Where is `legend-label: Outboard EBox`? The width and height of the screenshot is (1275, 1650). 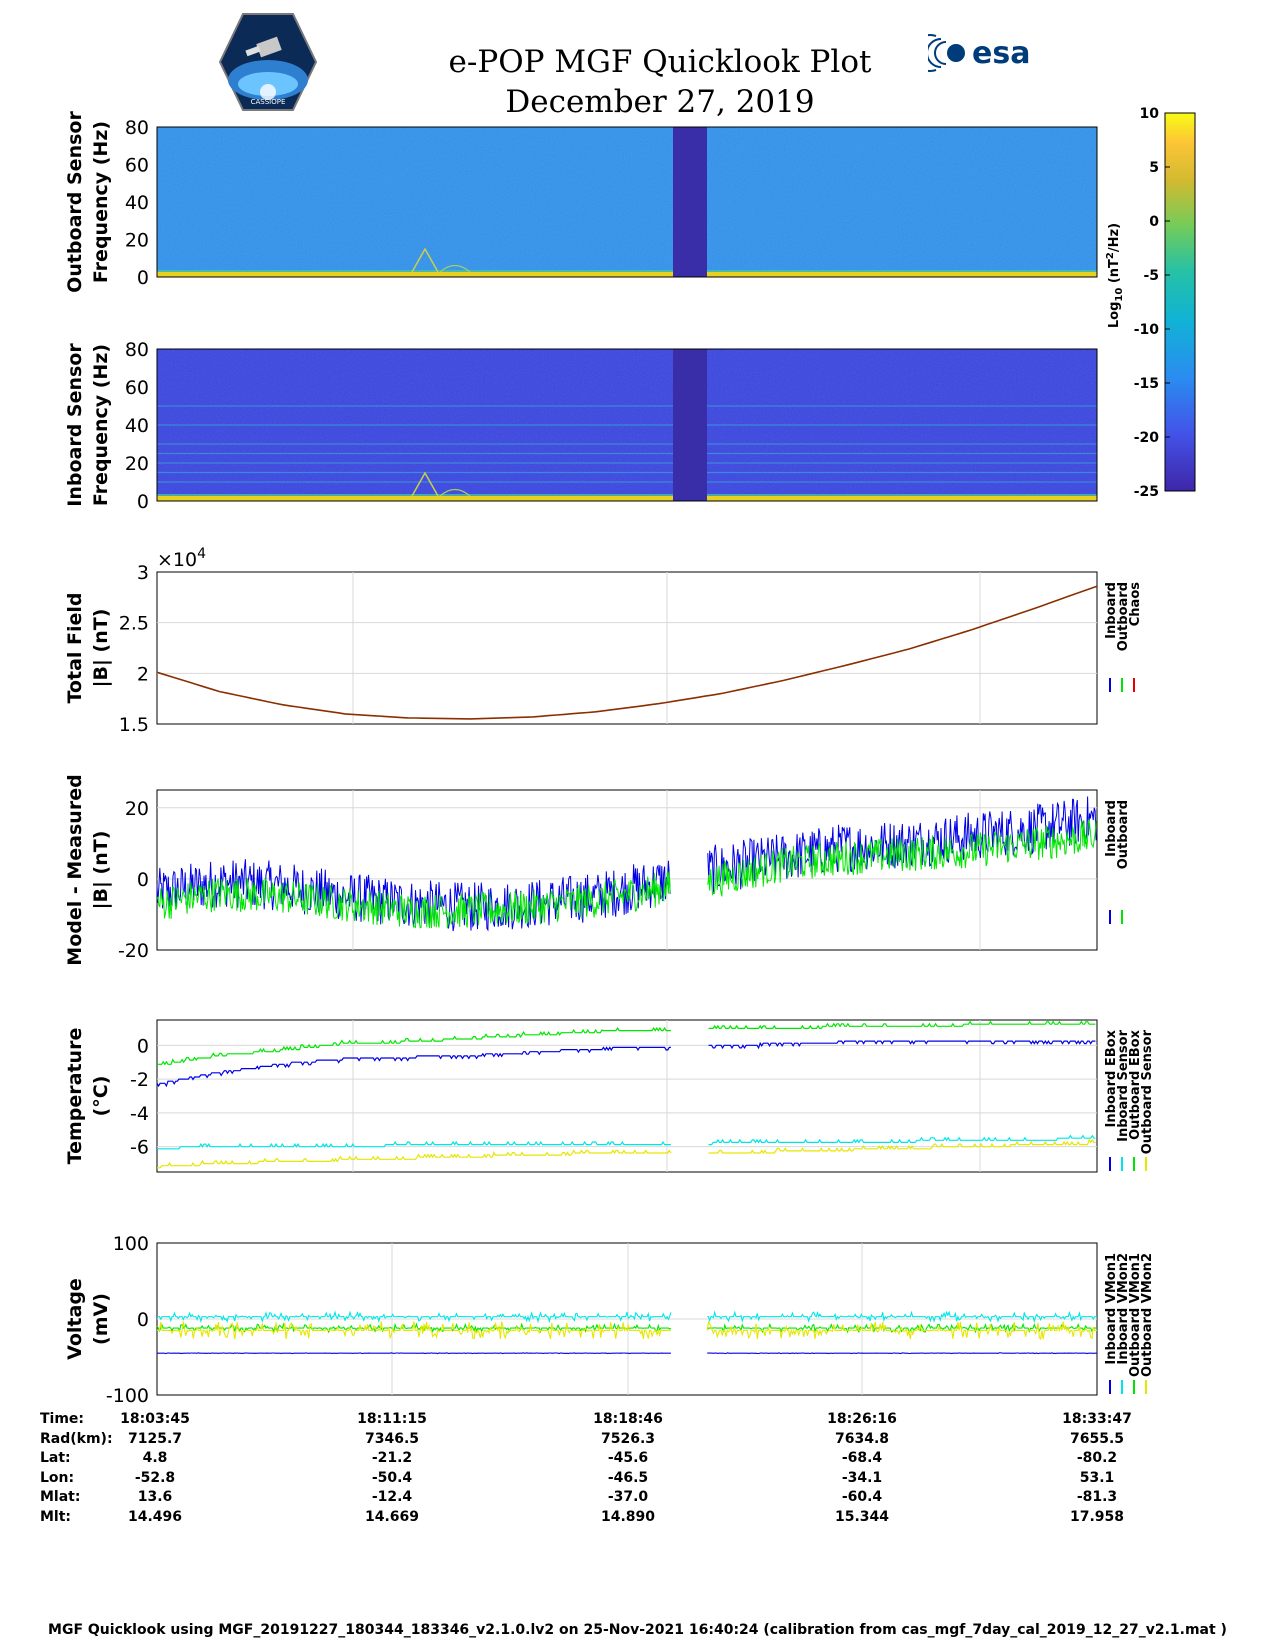 legend-label: Outboard EBox is located at coordinates (1135, 1084).